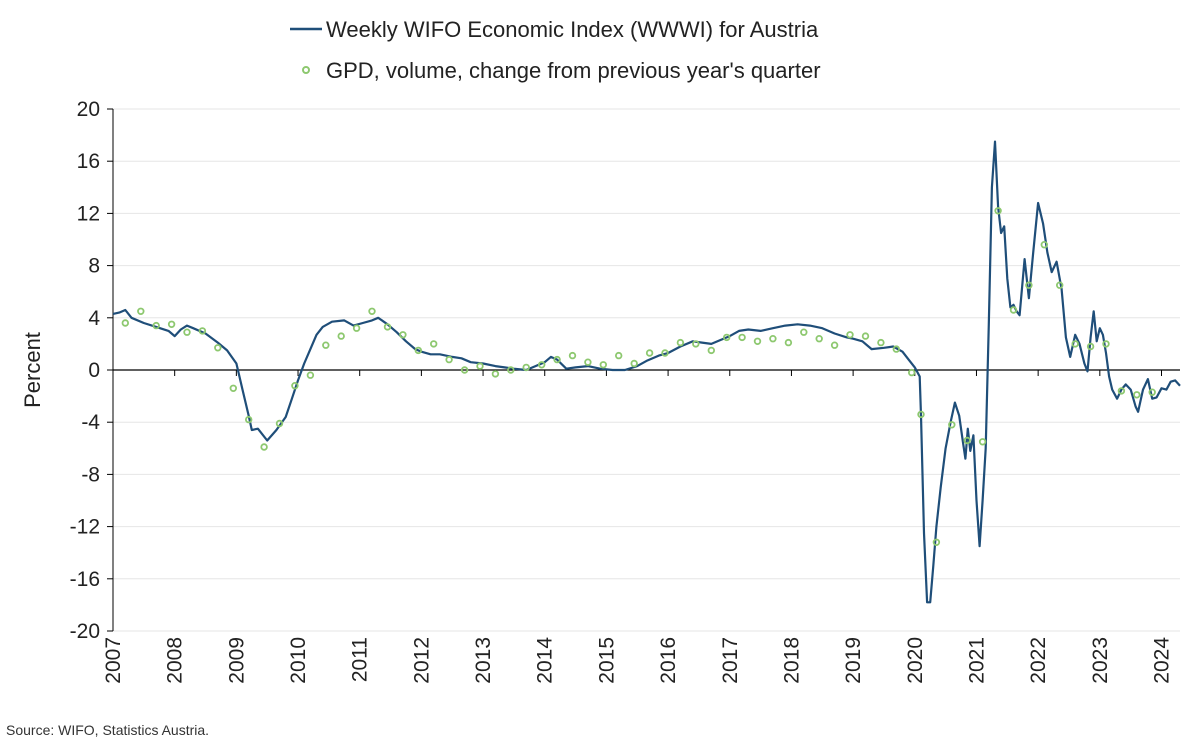  What do you see at coordinates (175, 660) in the screenshot?
I see `x-tick-label: 2008` at bounding box center [175, 660].